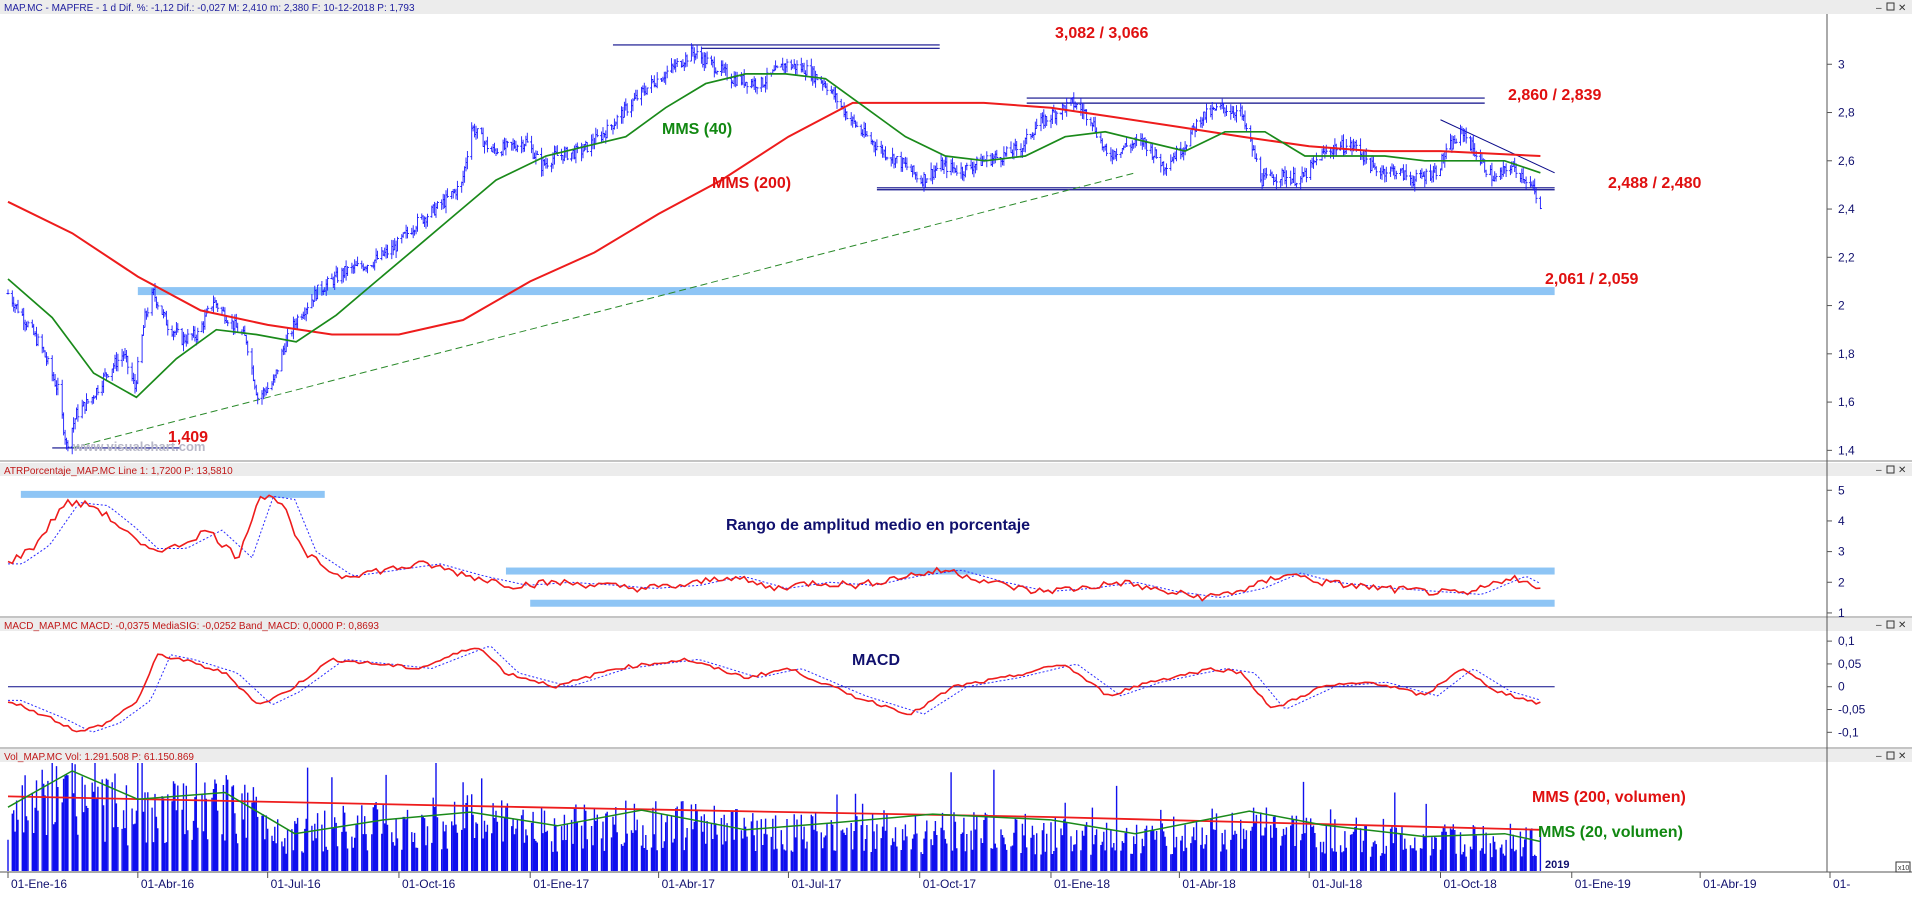 Image resolution: width=1912 pixels, height=897 pixels. I want to click on level-low-label: 1,409, so click(188, 437).